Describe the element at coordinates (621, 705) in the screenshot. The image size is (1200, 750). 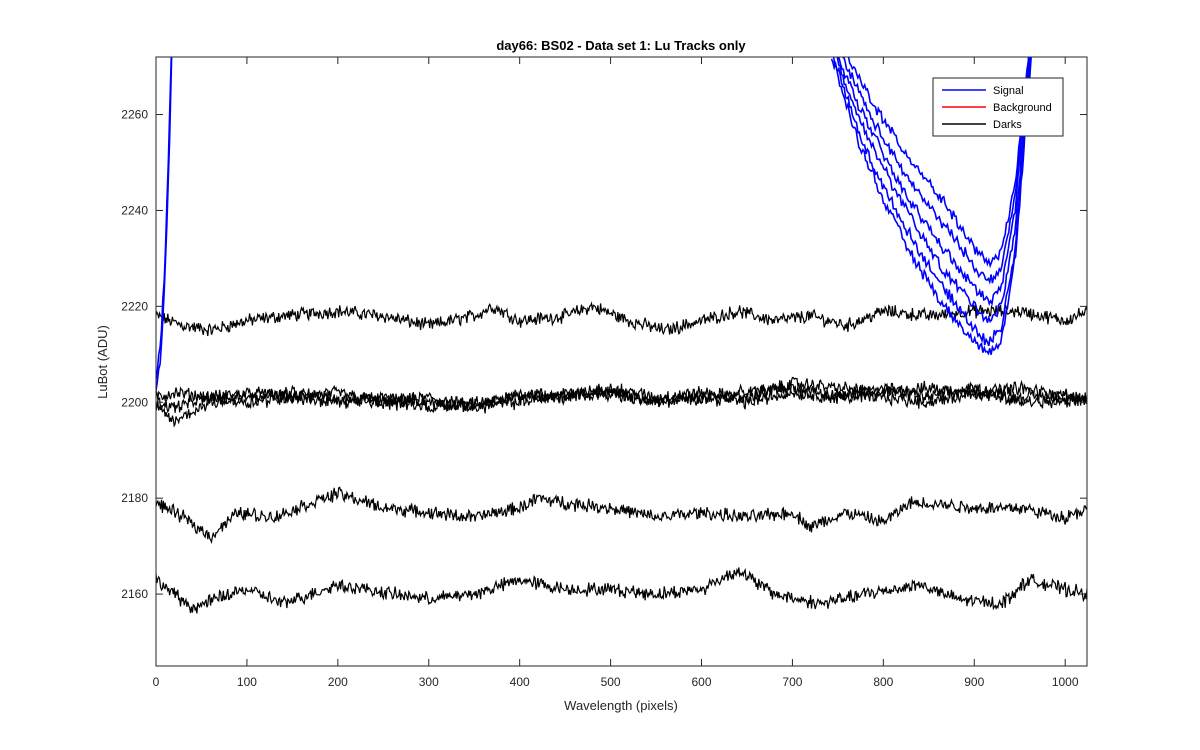
I see `x-axis-label: Wavelength (pixels)` at that location.